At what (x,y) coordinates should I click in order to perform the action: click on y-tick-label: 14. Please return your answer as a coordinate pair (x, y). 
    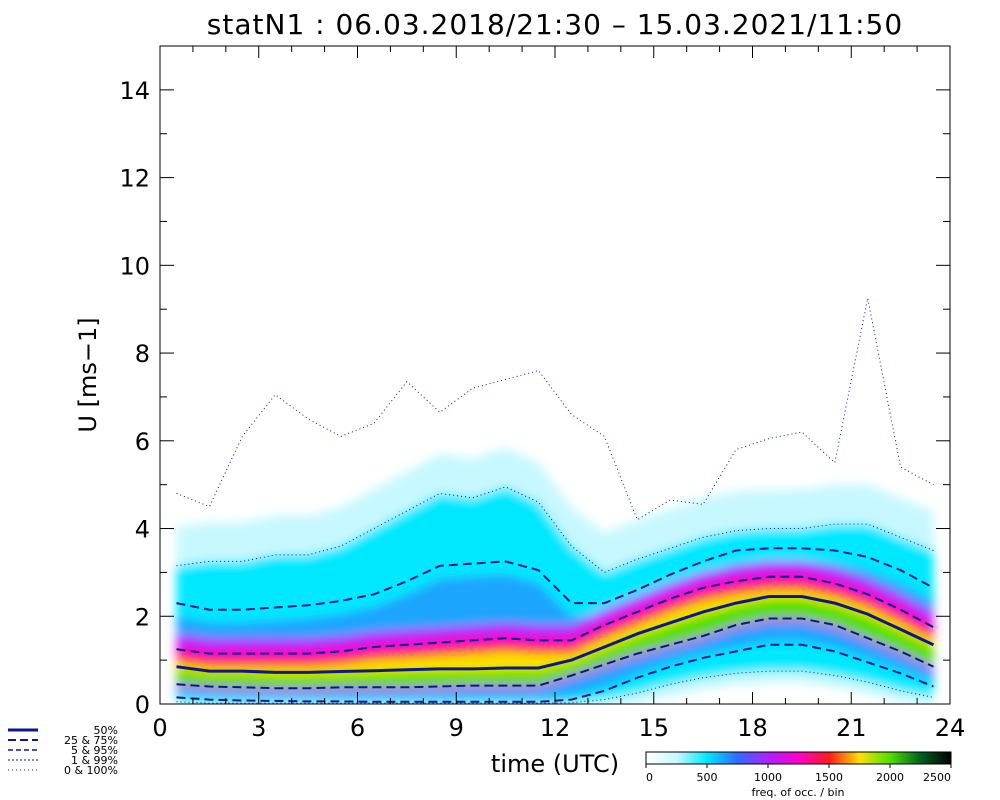
    Looking at the image, I should click on (134, 91).